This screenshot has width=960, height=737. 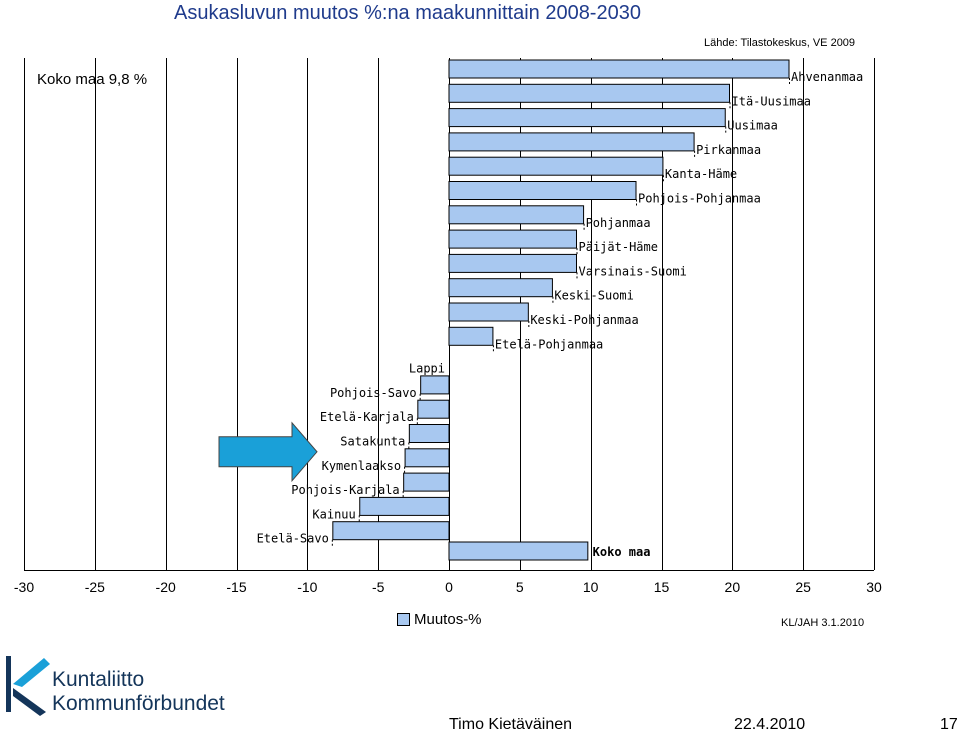 I want to click on bar-label: Pohjois-Pohjanmaa, so click(x=699, y=199).